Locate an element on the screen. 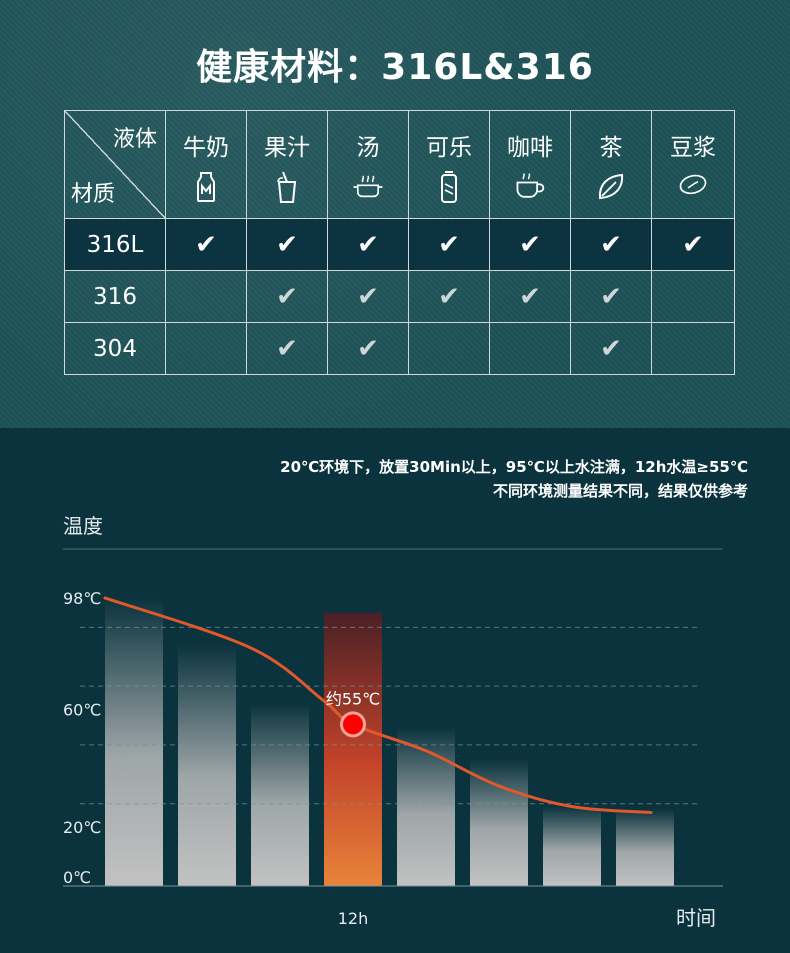 This screenshot has height=953, width=790. table-row: 316 ✔ ✔ ✔ ✔ ✔ is located at coordinates (399, 296).